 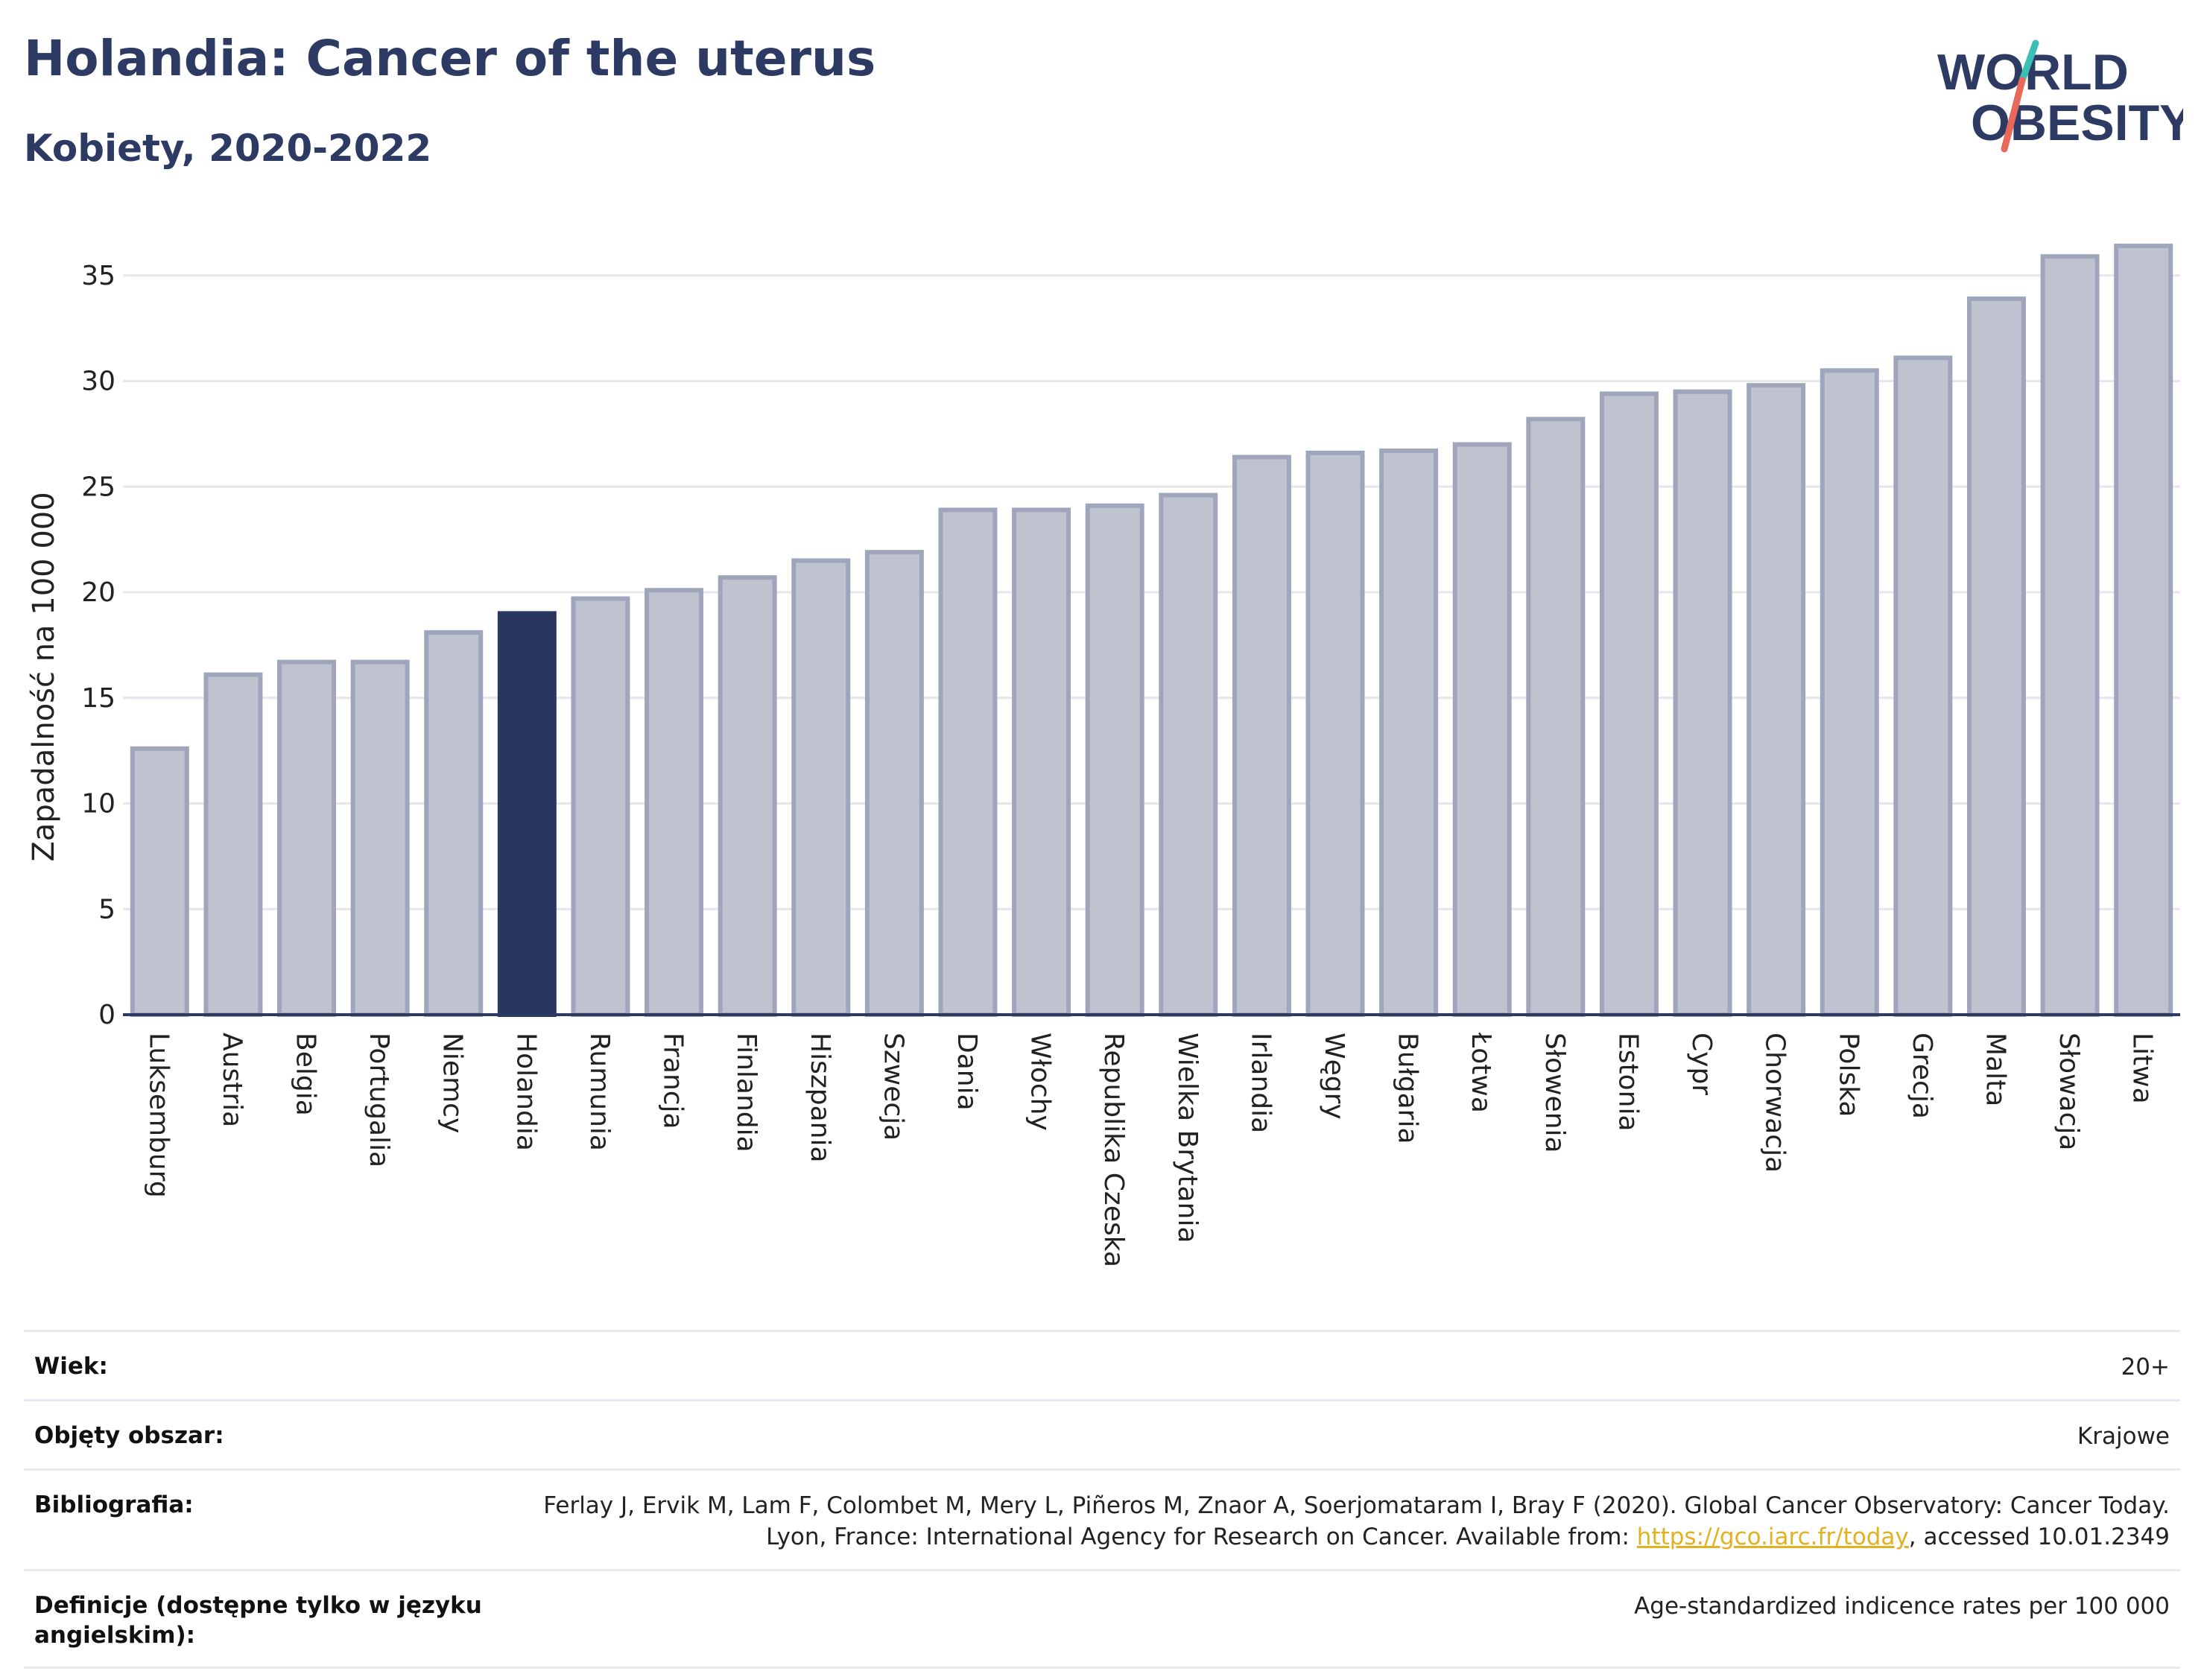 What do you see at coordinates (1334, 1076) in the screenshot?
I see `x-tick-label: Węgry` at bounding box center [1334, 1076].